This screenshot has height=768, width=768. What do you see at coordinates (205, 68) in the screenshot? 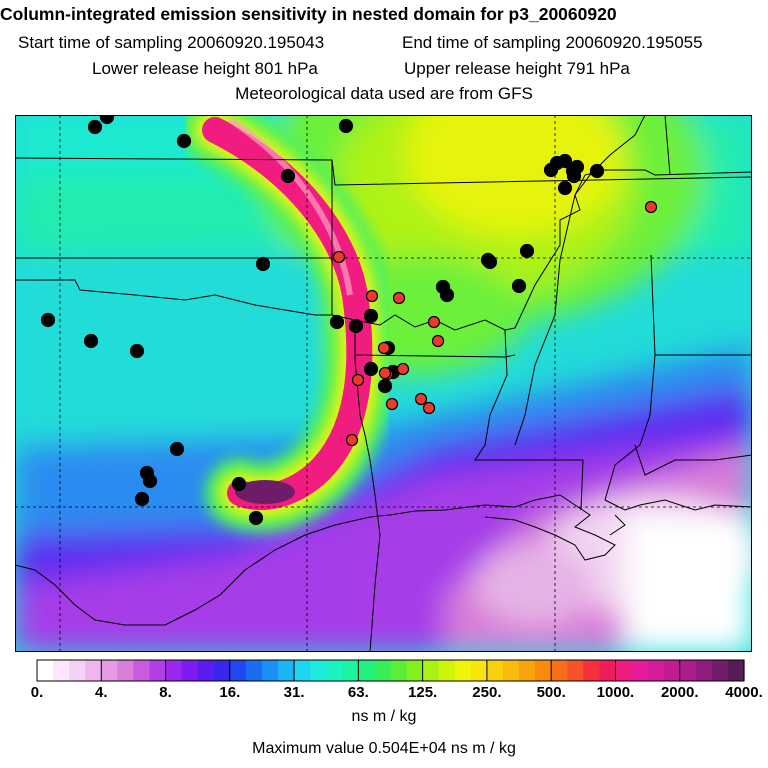
I see `release-lower: Lower release height 801 hPa` at bounding box center [205, 68].